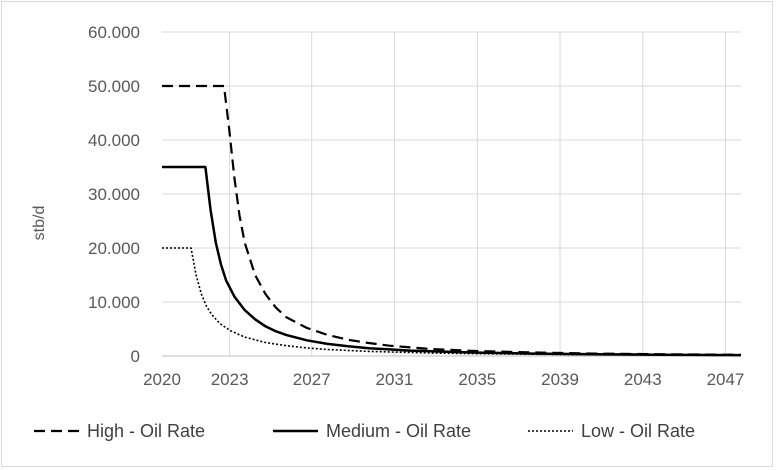 The width and height of the screenshot is (776, 470). Describe the element at coordinates (114, 302) in the screenshot. I see `y-tick-label: 10.000` at that location.